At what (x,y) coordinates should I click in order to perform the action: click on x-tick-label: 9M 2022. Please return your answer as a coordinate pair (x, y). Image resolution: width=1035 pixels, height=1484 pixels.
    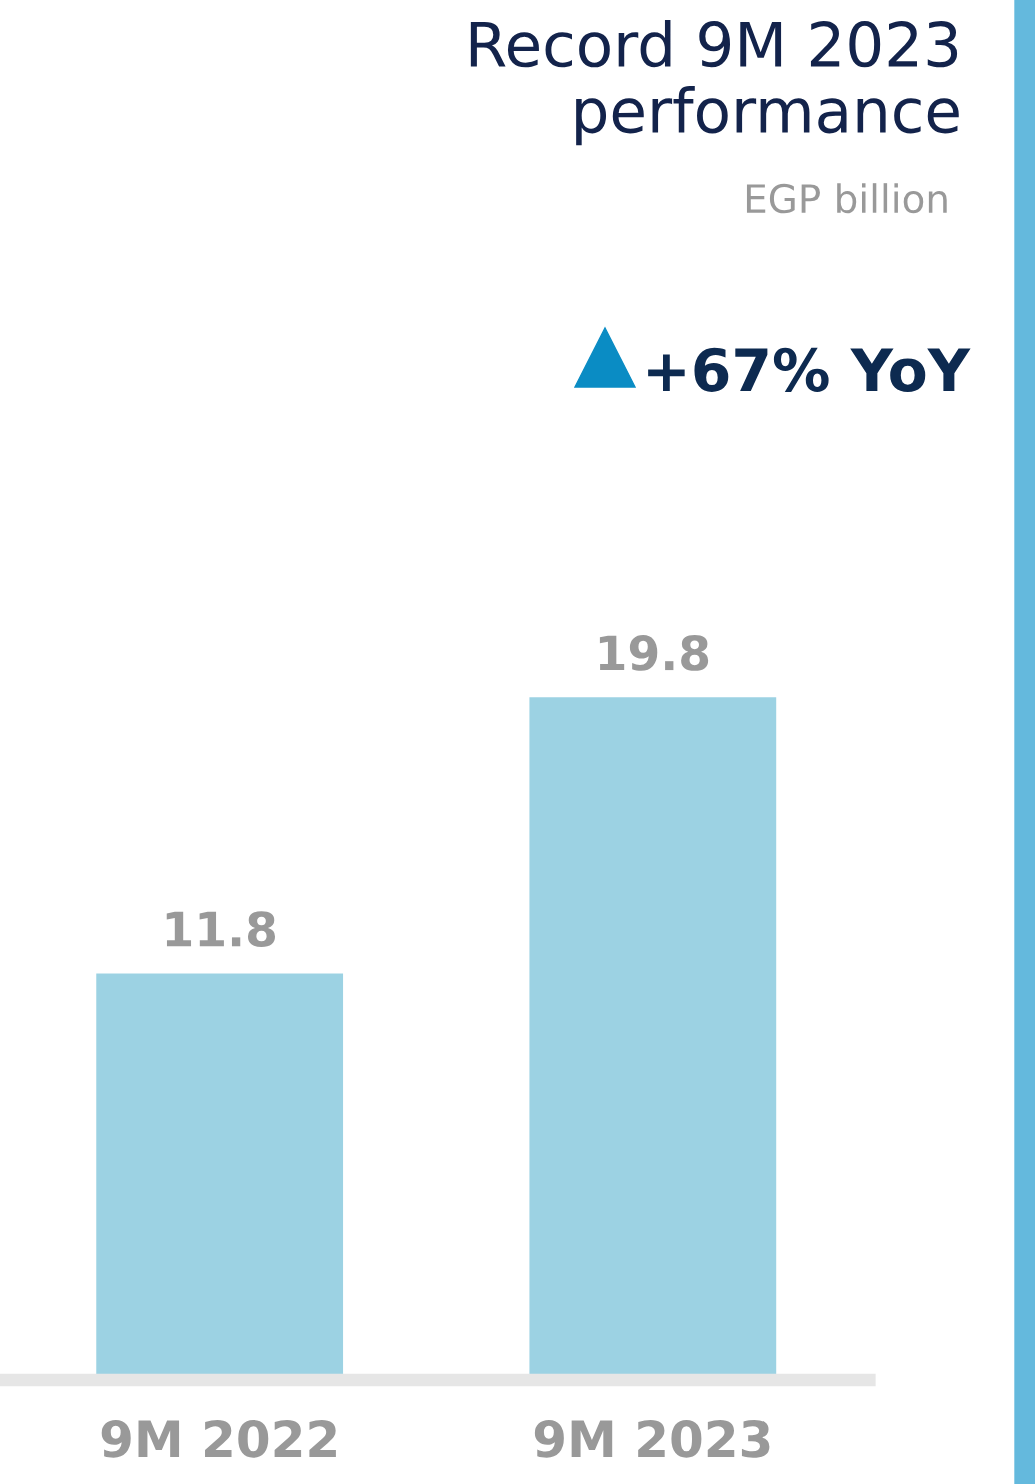
    Looking at the image, I should click on (218, 1438).